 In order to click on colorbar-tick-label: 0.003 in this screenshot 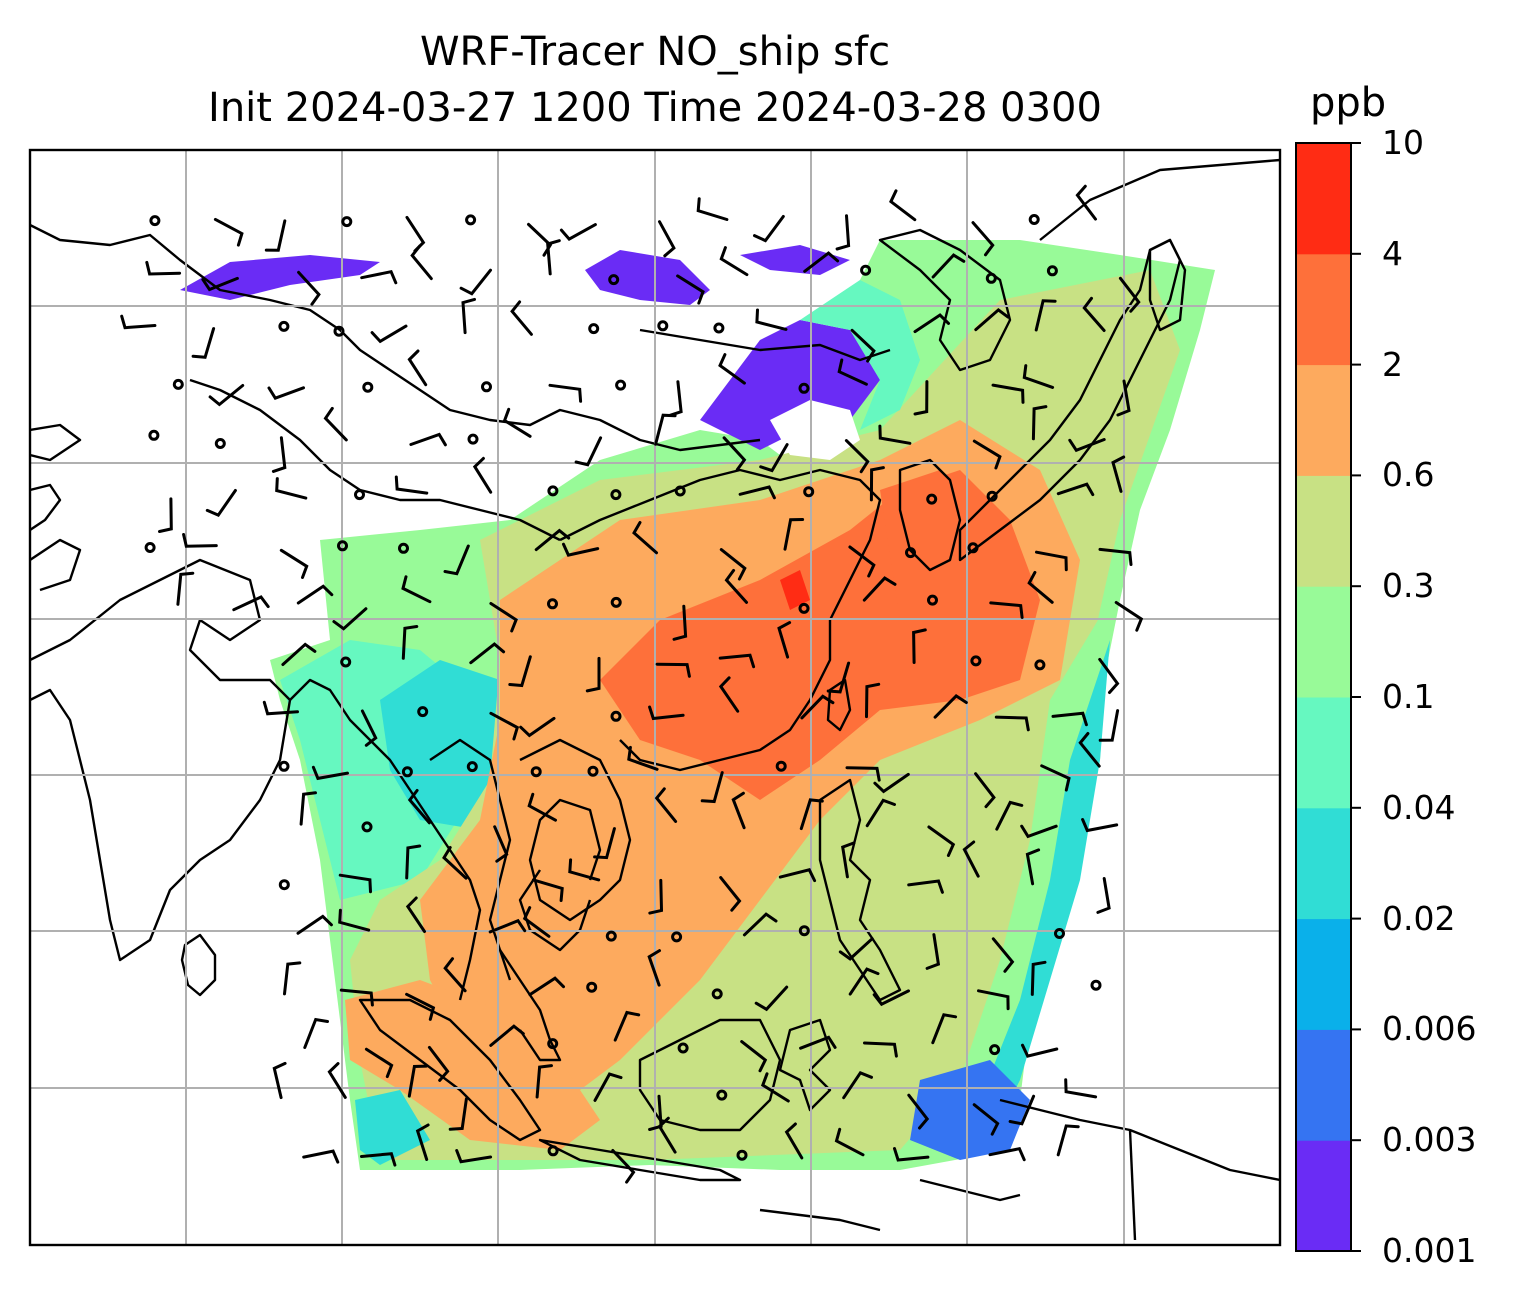, I will do `click(1429, 1140)`.